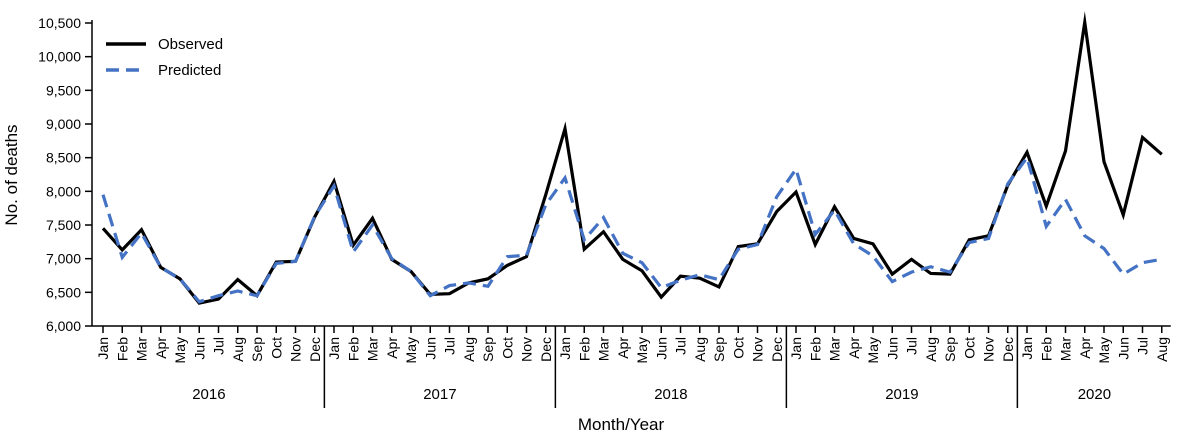 The width and height of the screenshot is (1185, 447). What do you see at coordinates (901, 394) in the screenshot?
I see `year-label: 2019` at bounding box center [901, 394].